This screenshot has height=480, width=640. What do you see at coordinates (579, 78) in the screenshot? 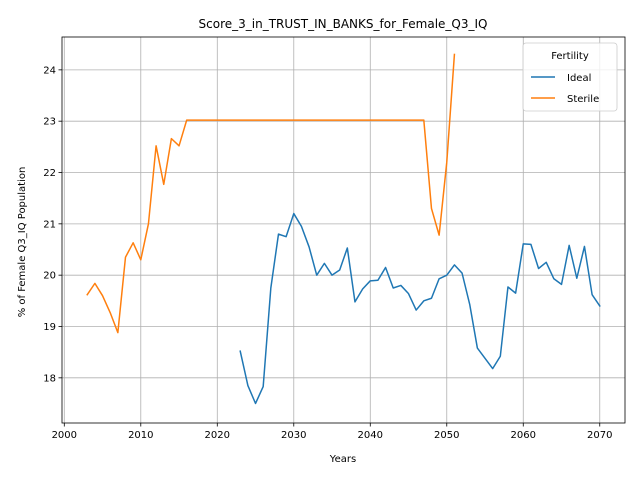
I see `legend-label-ideal: Ideal` at bounding box center [579, 78].